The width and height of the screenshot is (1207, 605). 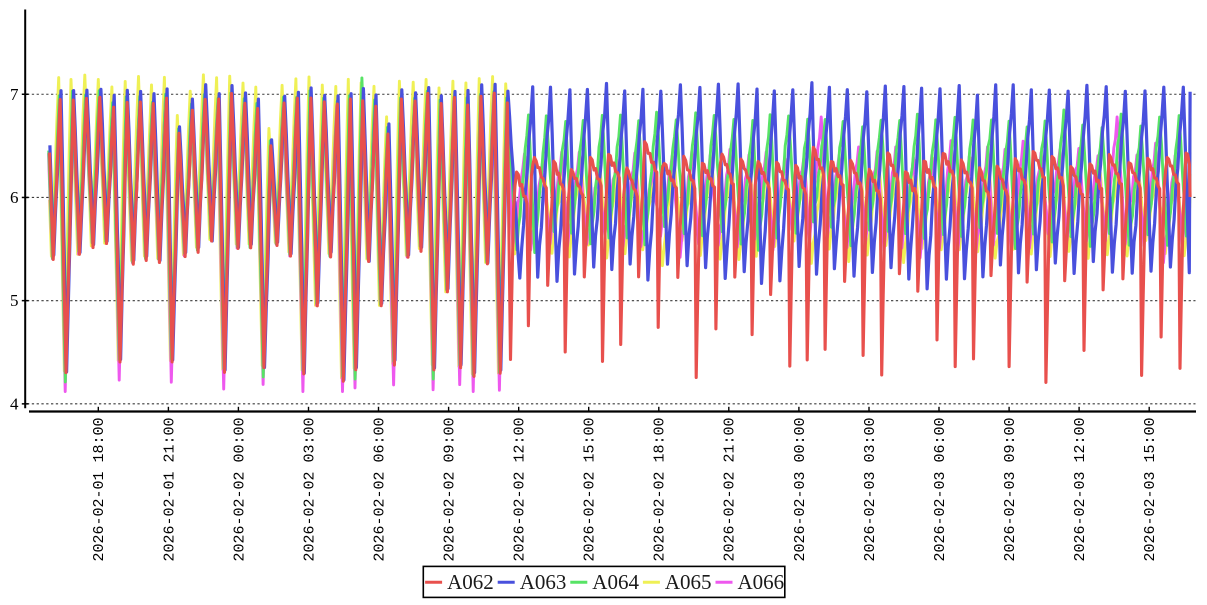 What do you see at coordinates (239, 490) in the screenshot?
I see `svg-text: 2026-02-02 00:00` at bounding box center [239, 490].